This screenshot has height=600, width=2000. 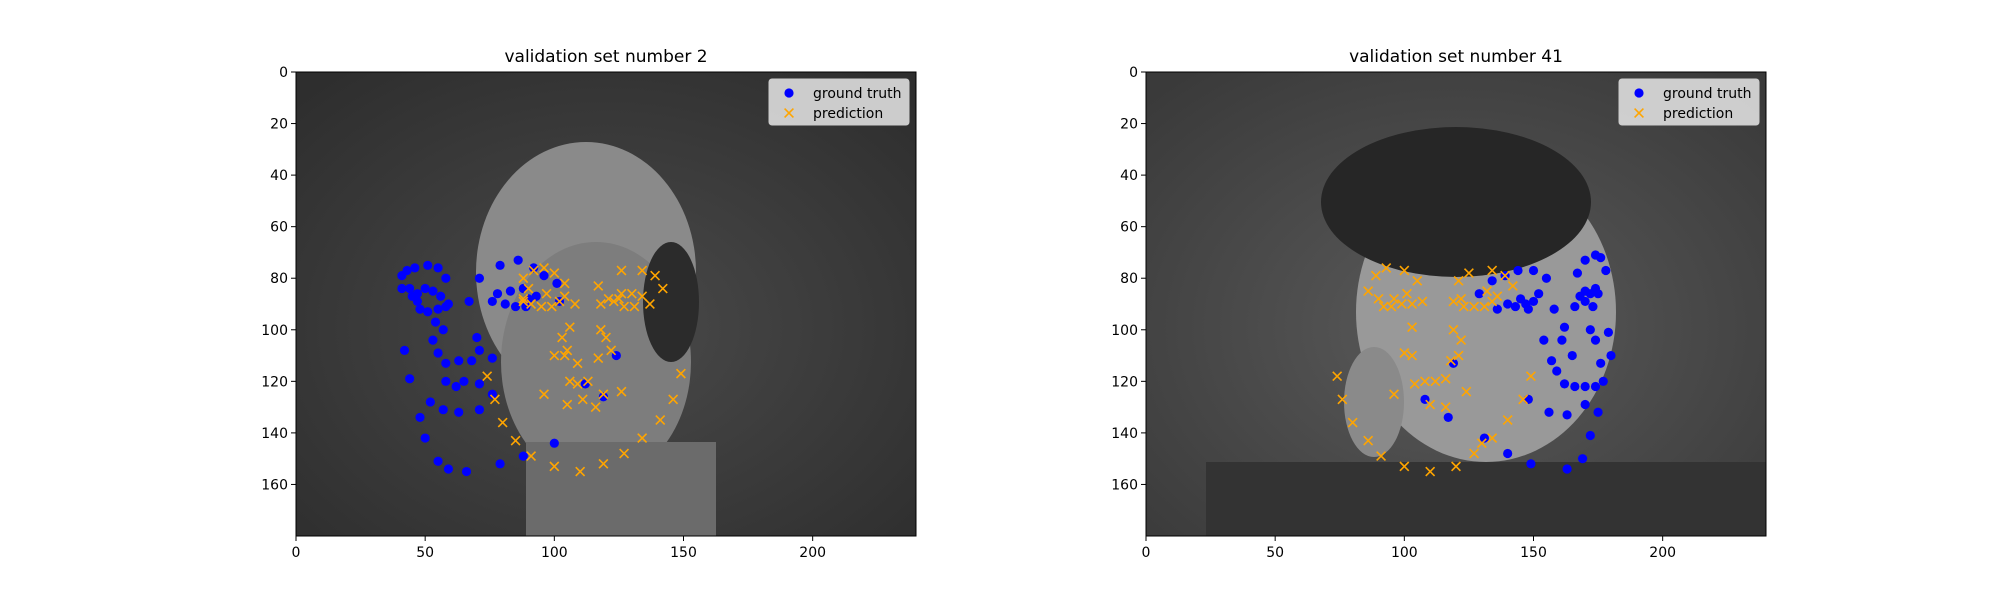 I want to click on y-tick-label: 20, so click(x=279, y=125).